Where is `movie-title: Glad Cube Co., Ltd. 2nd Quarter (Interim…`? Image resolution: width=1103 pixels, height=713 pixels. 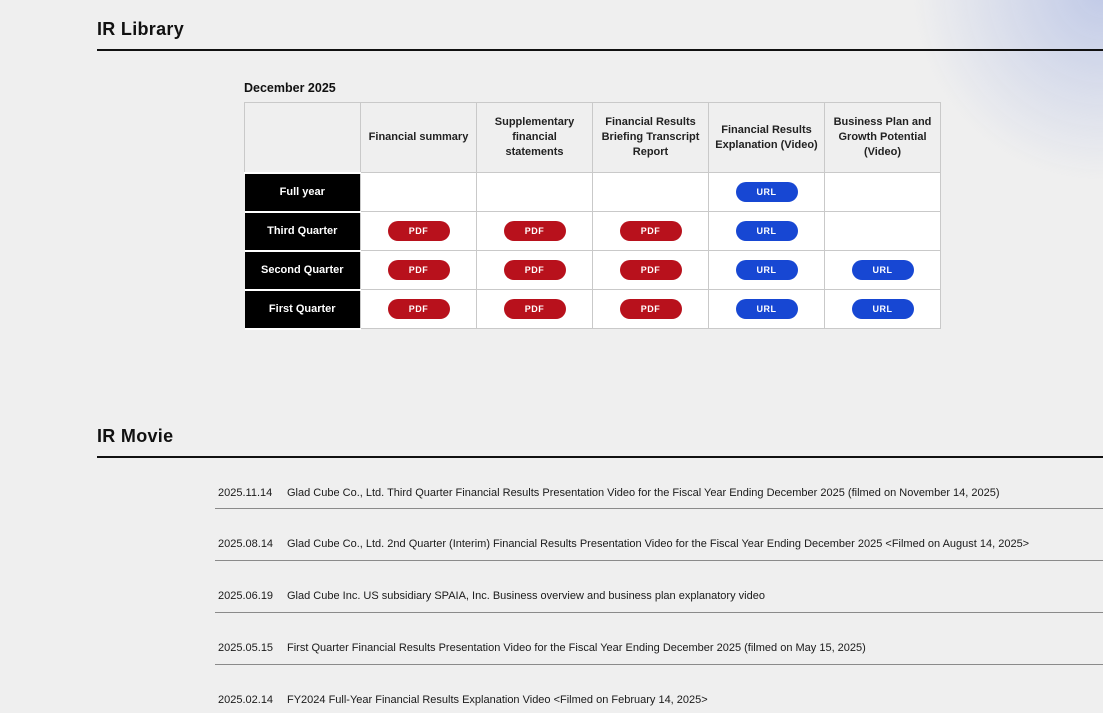
movie-title: Glad Cube Co., Ltd. 2nd Quarter (Interim… is located at coordinates (658, 544).